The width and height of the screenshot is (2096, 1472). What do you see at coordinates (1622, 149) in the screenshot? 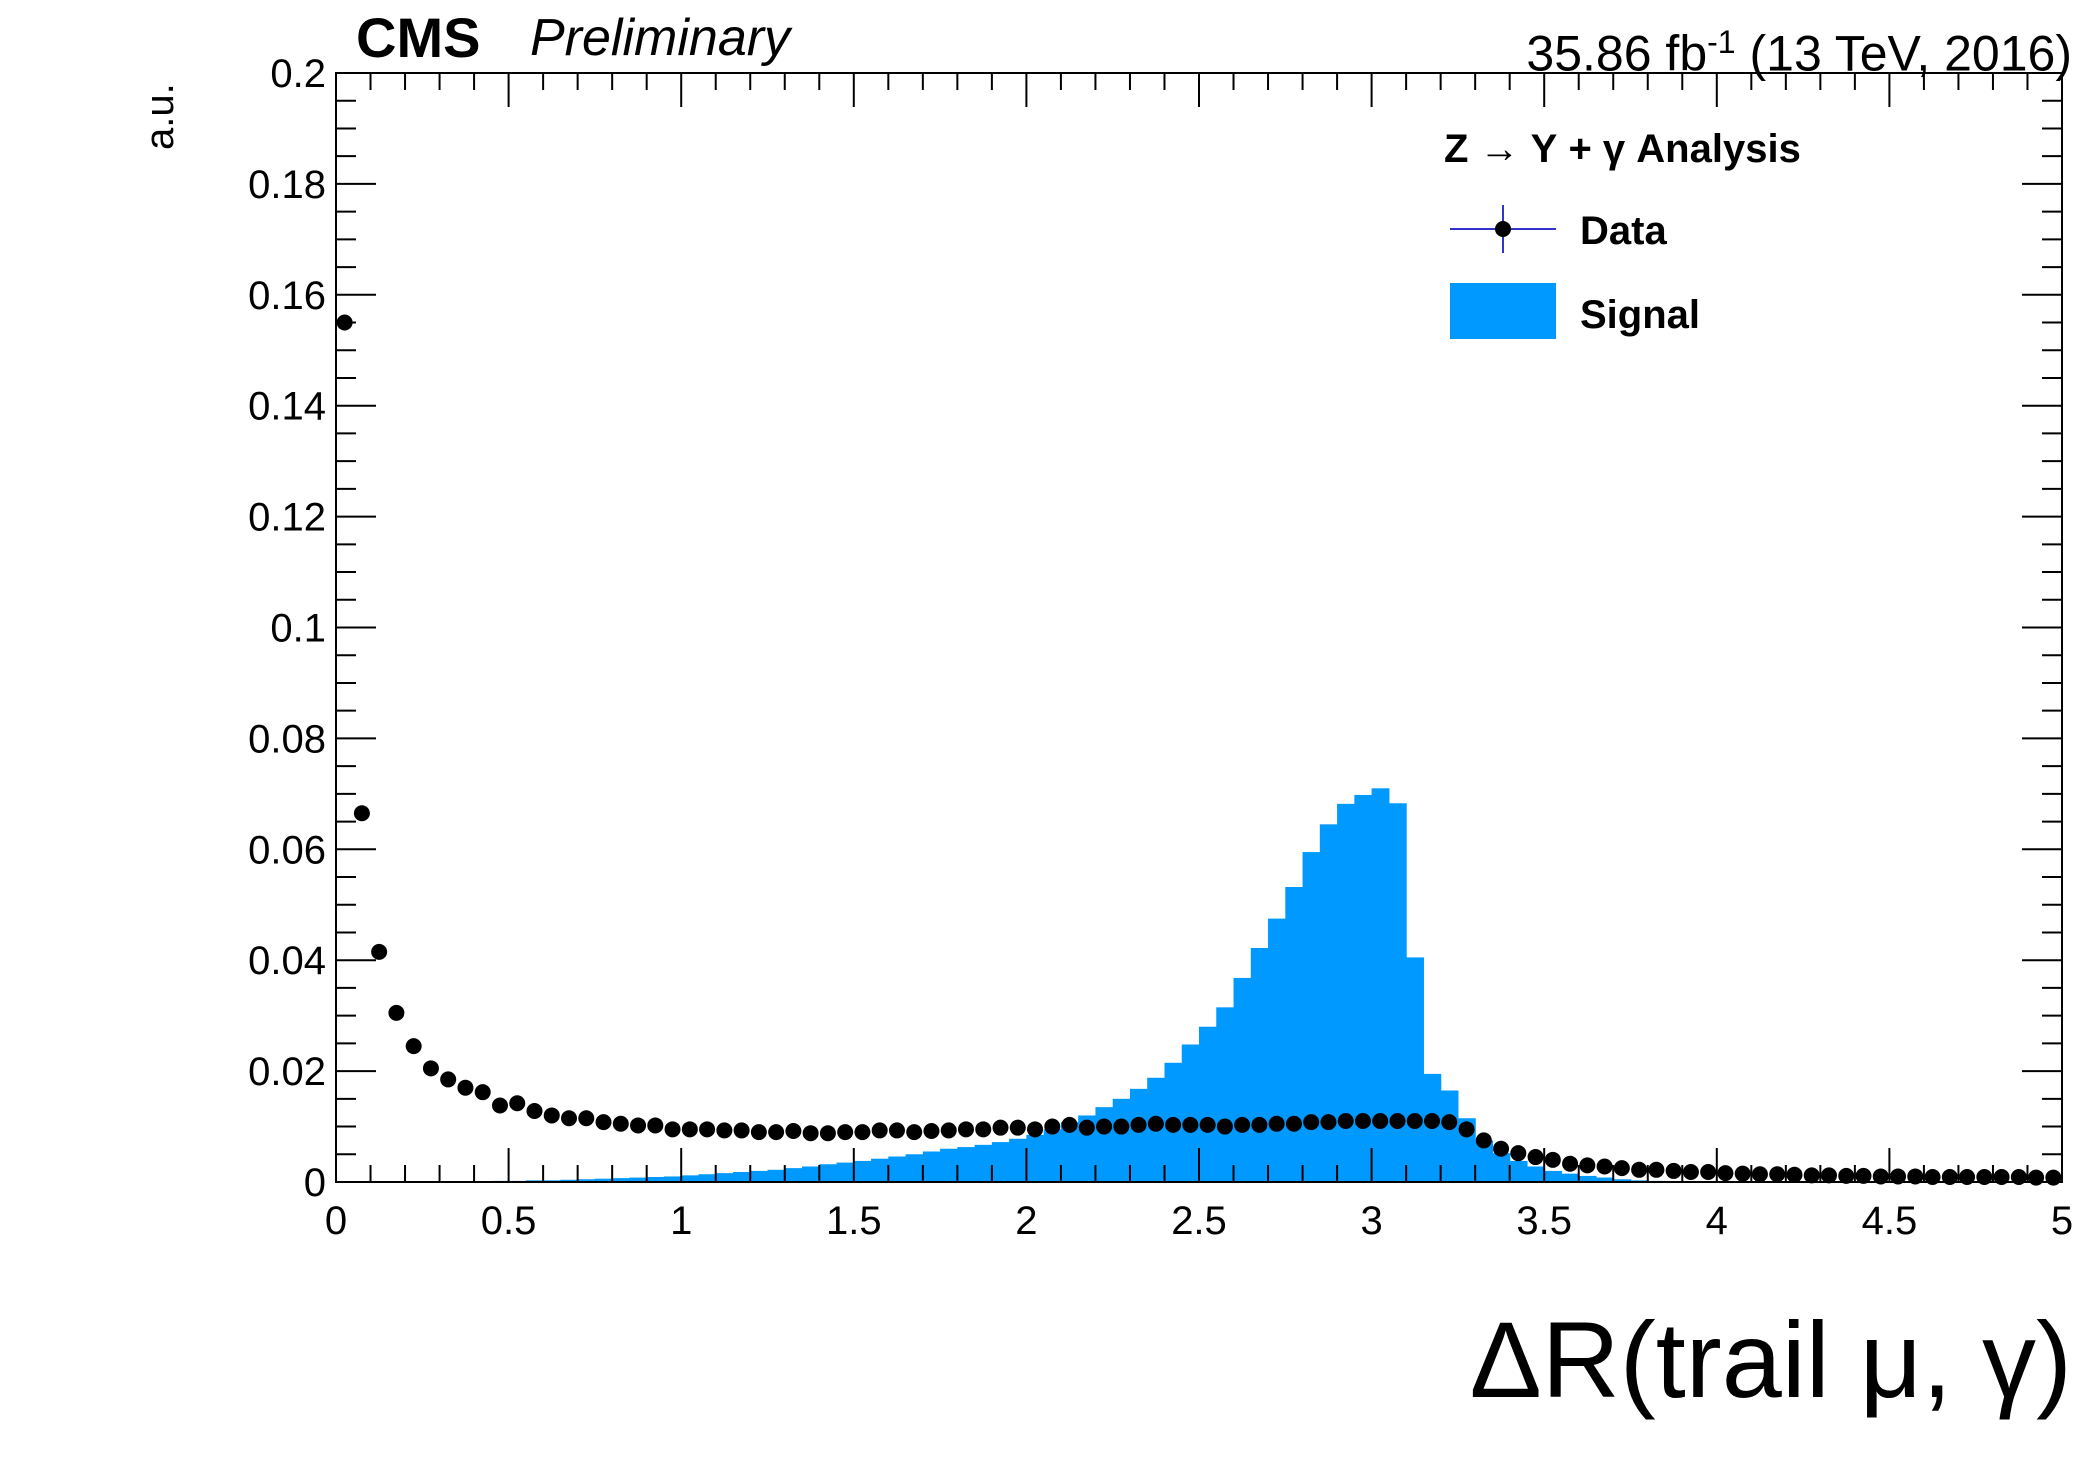
I see `legend-title: Z → Υ + γ Analysis` at bounding box center [1622, 149].